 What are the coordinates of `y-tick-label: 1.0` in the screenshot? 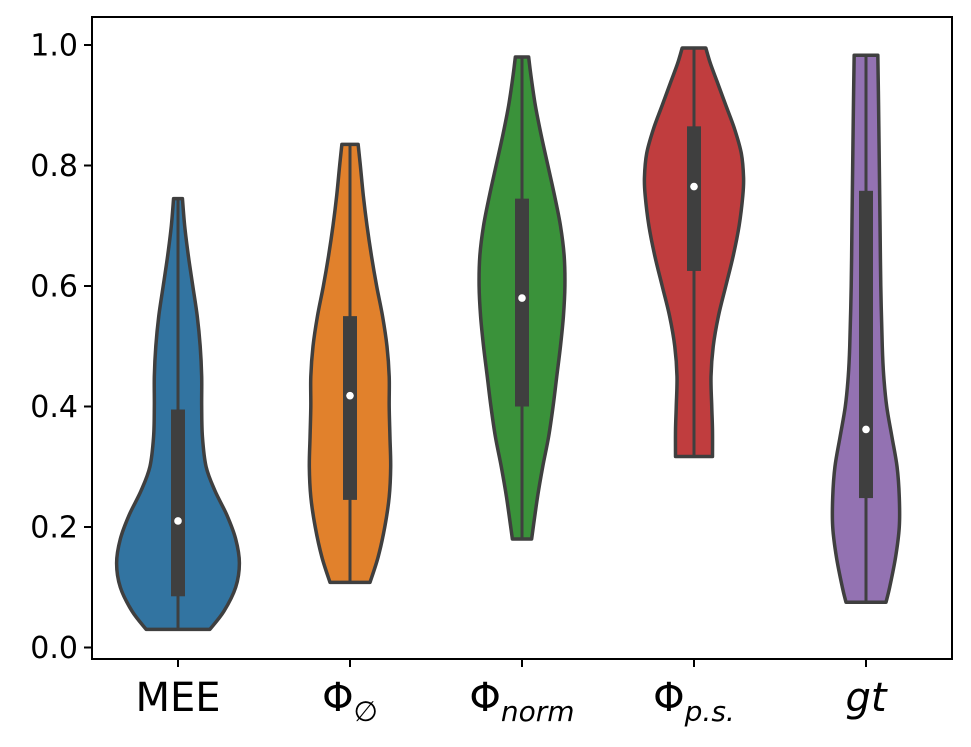 It's located at (54, 46).